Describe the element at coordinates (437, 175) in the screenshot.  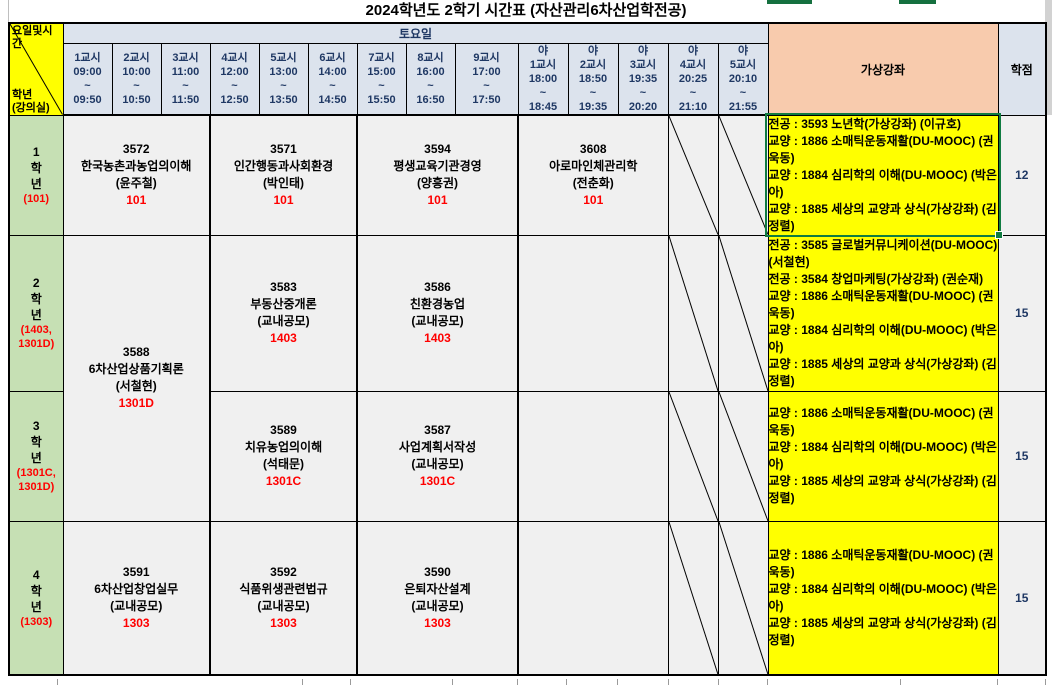
I see `course-cell-3594: 3594 평생교육기관경영 (양흥권) 101` at that location.